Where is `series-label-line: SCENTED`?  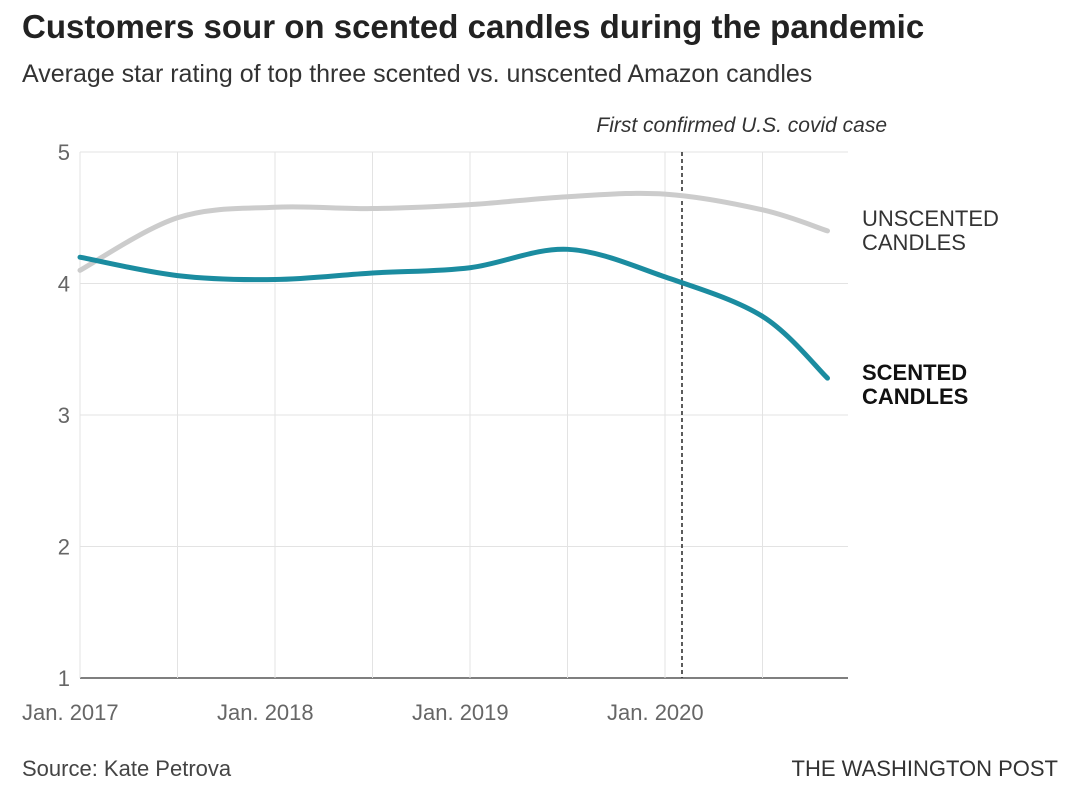 series-label-line: SCENTED is located at coordinates (914, 372).